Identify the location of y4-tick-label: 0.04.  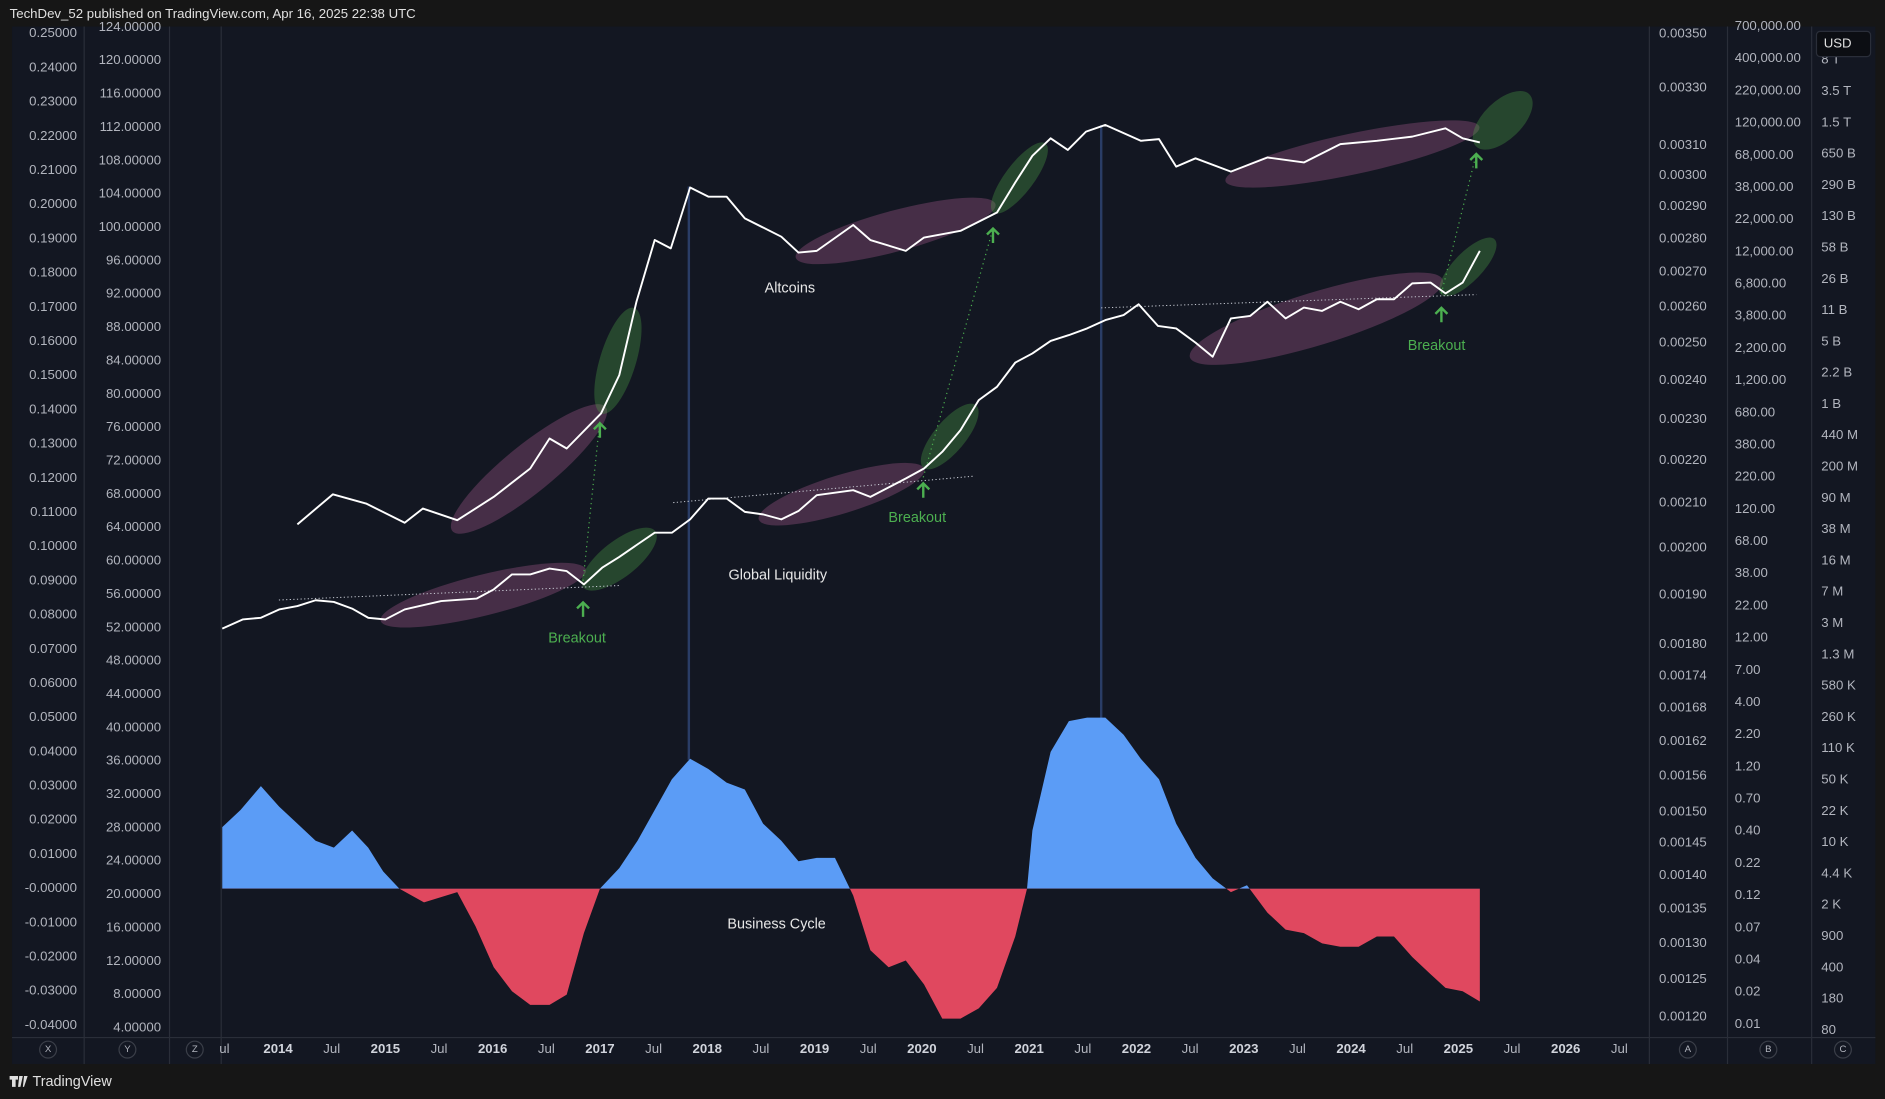
(1748, 958).